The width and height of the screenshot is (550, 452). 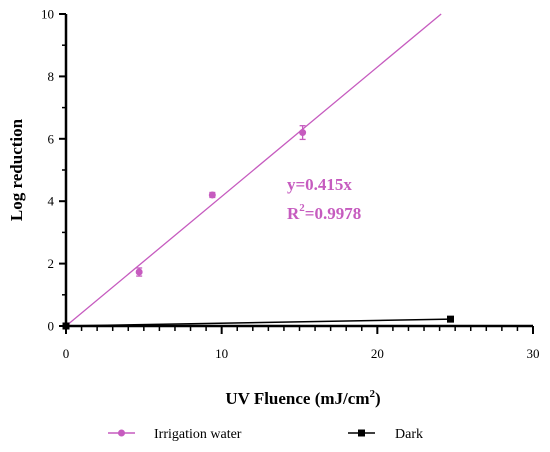 What do you see at coordinates (198, 434) in the screenshot?
I see `legend-label-irrigation-water: Irrigation water` at bounding box center [198, 434].